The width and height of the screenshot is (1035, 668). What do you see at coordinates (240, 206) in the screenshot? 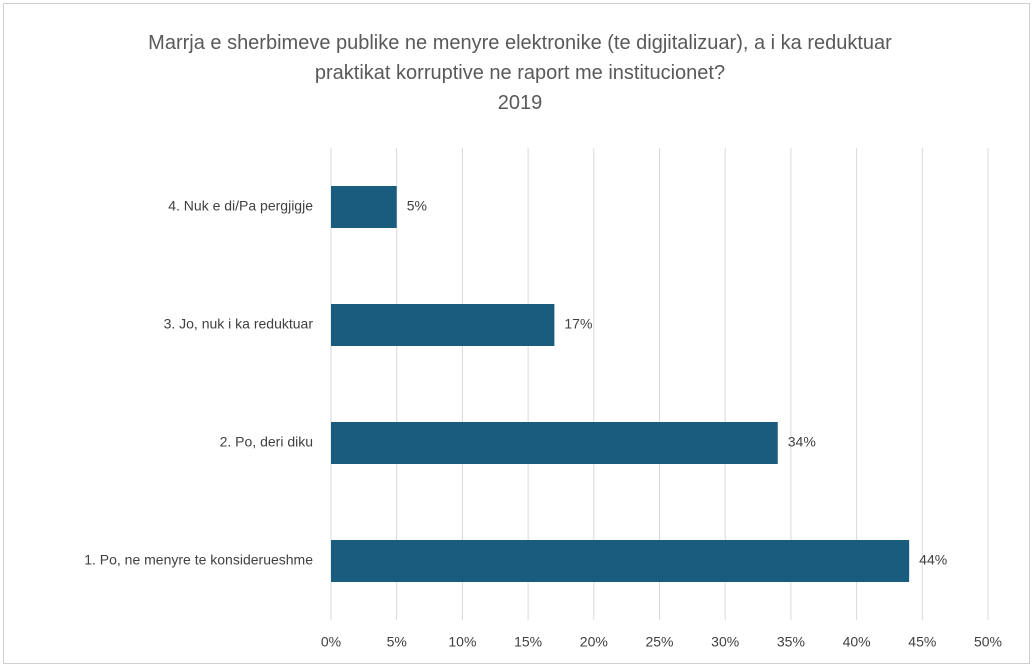
I see `y-tick-label: 4. Nuk e di/Pa pergjigje` at bounding box center [240, 206].